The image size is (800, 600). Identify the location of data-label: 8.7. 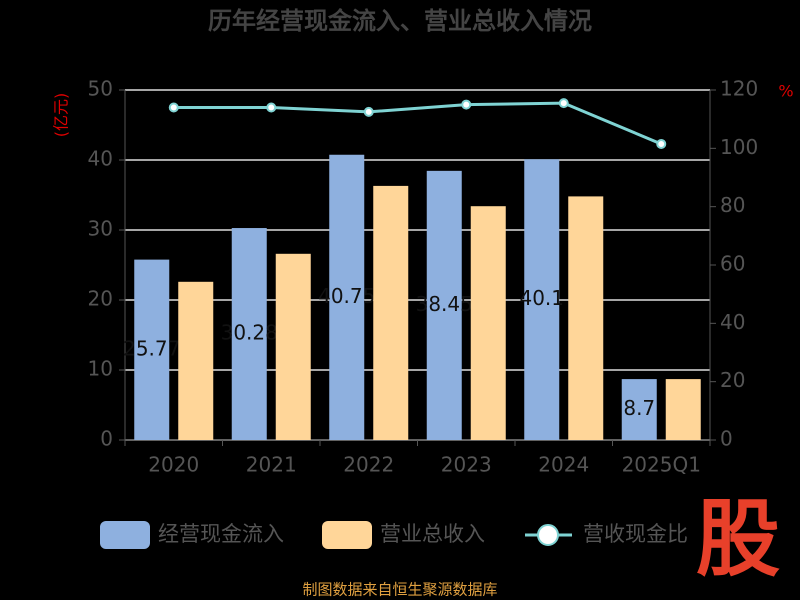
(639, 408).